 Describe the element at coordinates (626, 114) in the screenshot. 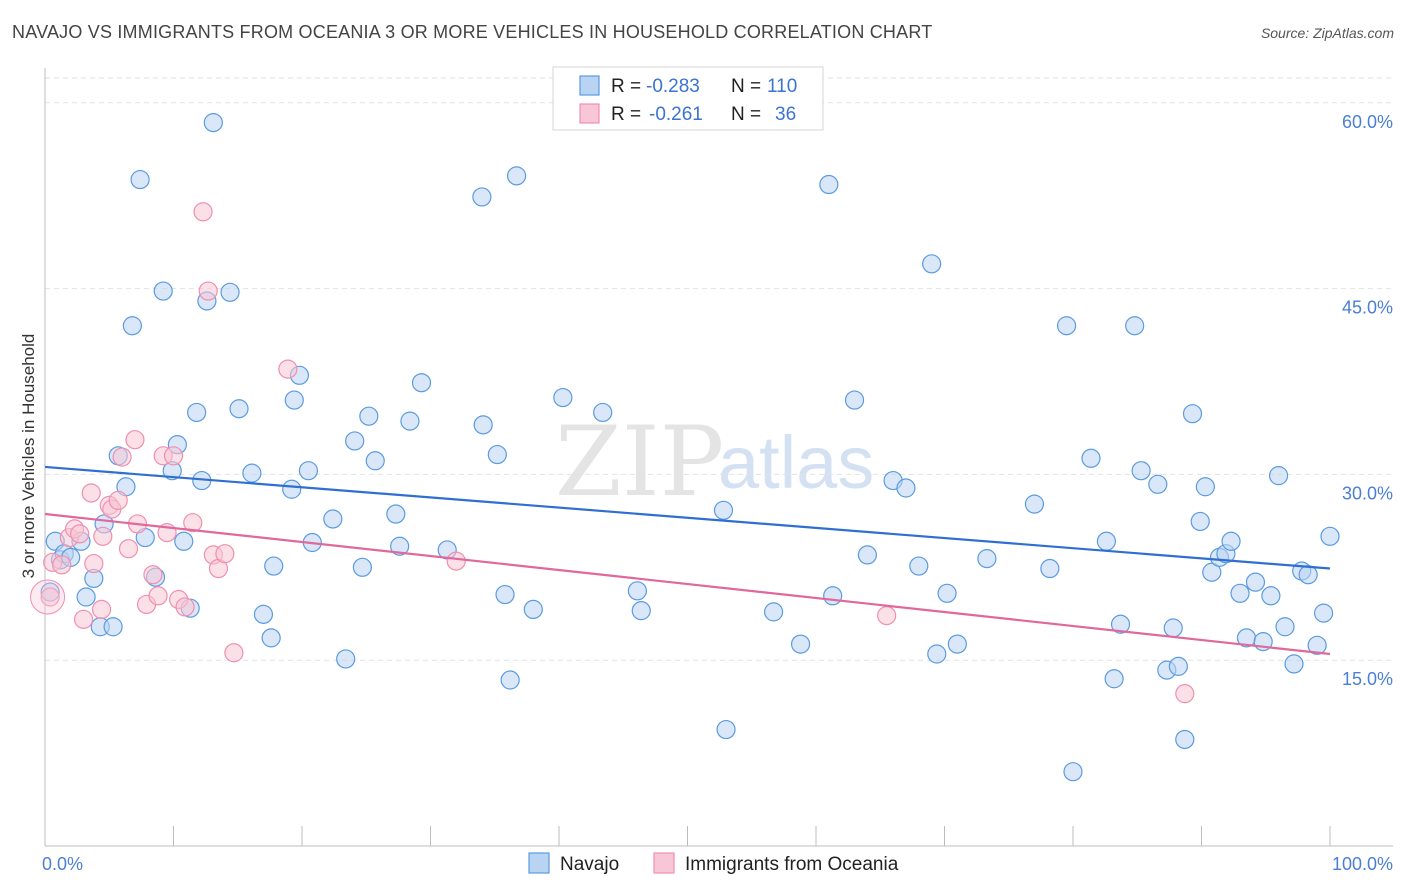

I see `legend-r-label-oceania: R =` at that location.